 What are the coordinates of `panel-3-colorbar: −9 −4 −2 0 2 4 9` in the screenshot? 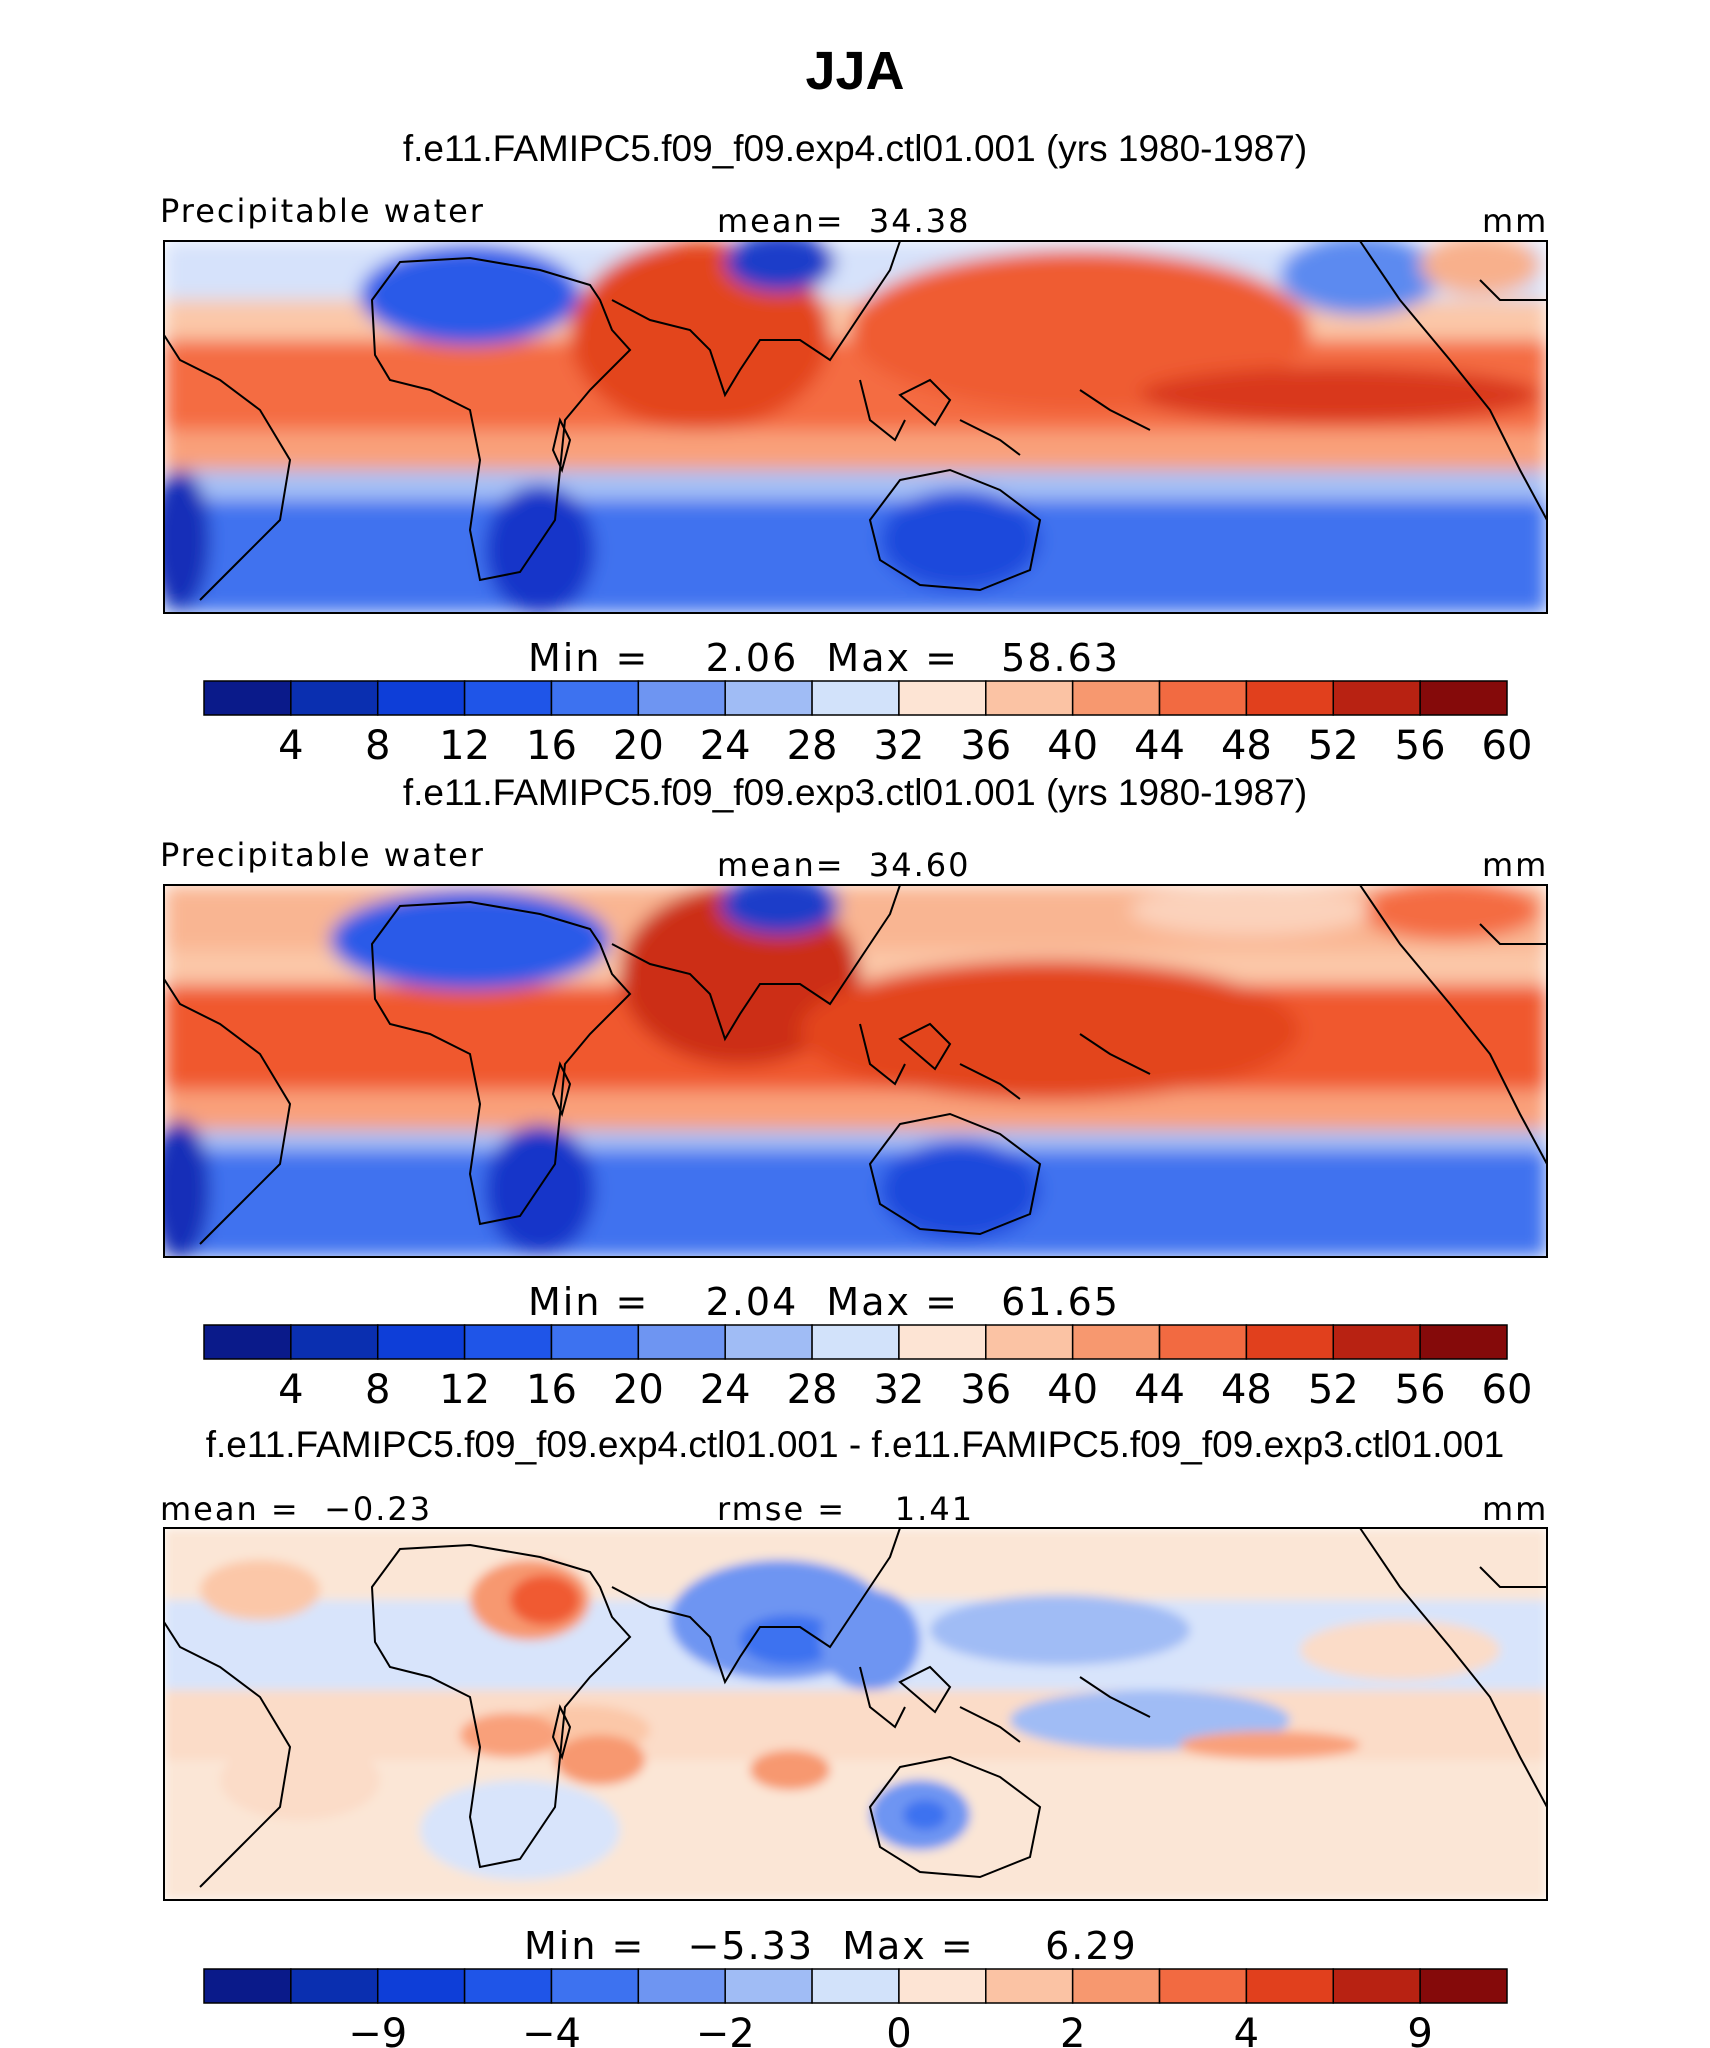 It's located at (855, 2008).